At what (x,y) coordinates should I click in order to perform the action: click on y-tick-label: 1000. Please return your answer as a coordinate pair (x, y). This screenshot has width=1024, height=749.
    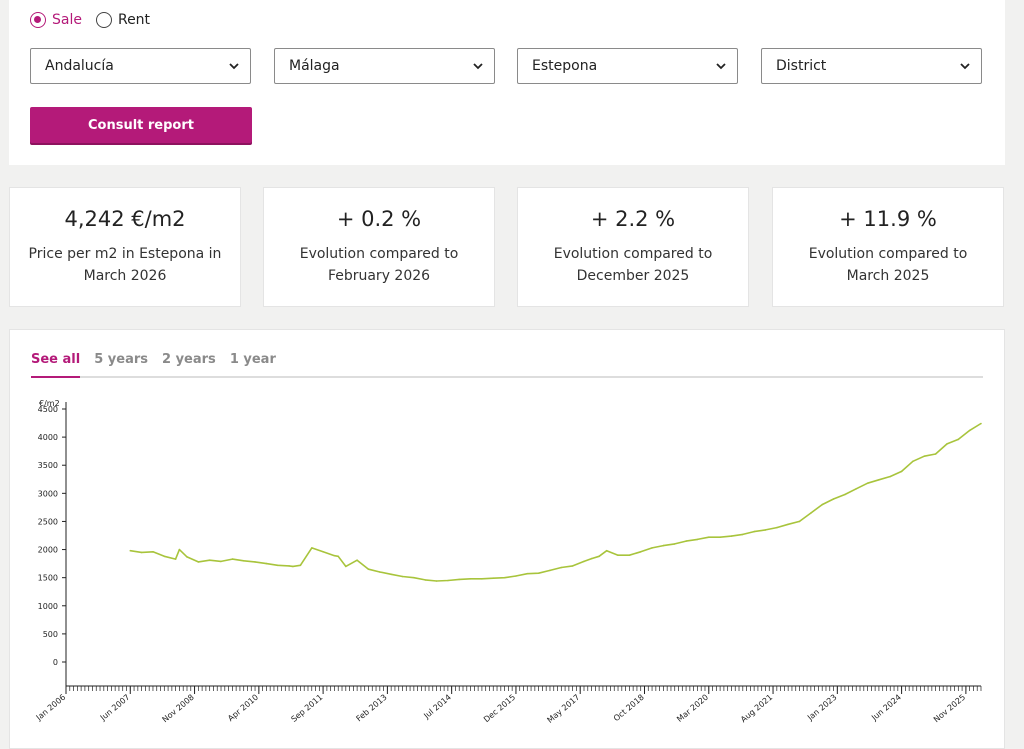
    Looking at the image, I should click on (48, 606).